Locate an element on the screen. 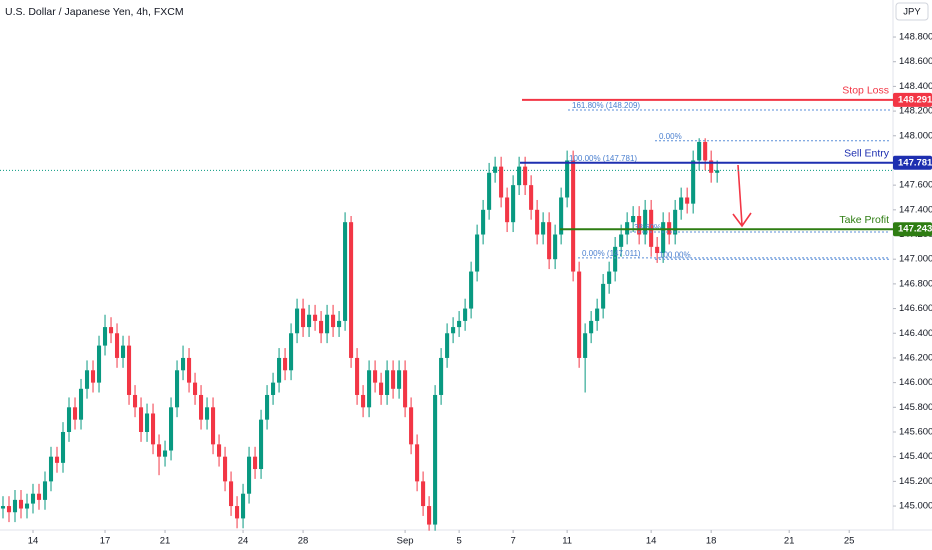  y-tick-label: 145.200 is located at coordinates (915, 481).